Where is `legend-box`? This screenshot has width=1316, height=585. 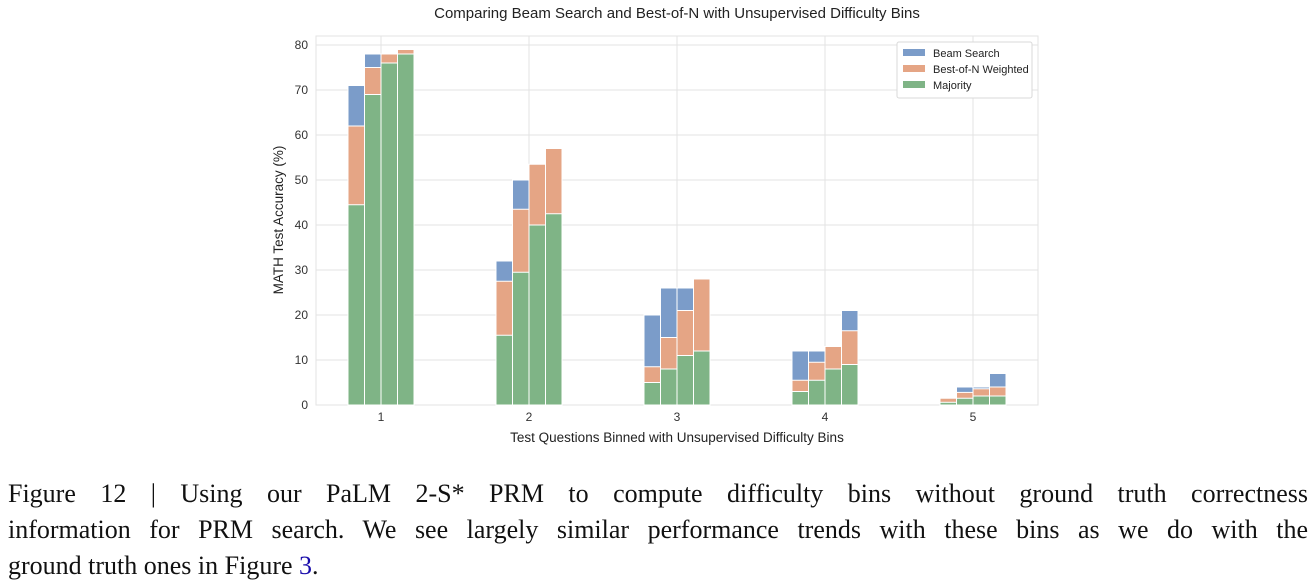 legend-box is located at coordinates (964, 70).